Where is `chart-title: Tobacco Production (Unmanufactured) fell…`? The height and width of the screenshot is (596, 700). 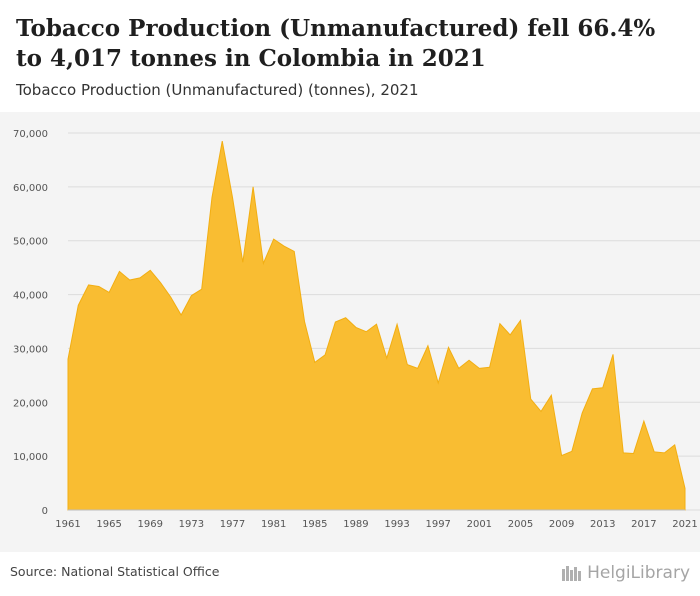
chart-title: Tobacco Production (Unmanufactured) fell… is located at coordinates (336, 43).